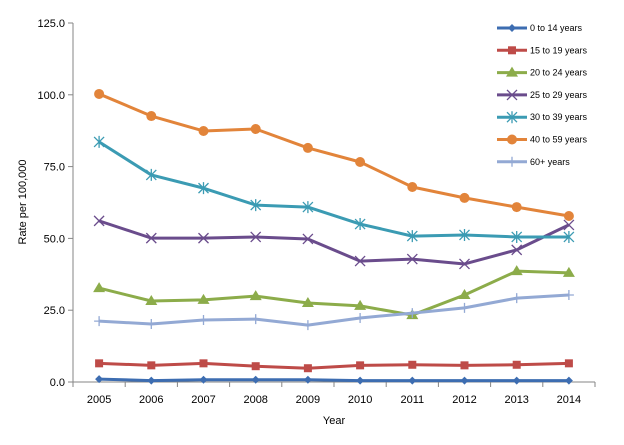 The image size is (624, 445). I want to click on y-tick-label: 25.0, so click(54, 311).